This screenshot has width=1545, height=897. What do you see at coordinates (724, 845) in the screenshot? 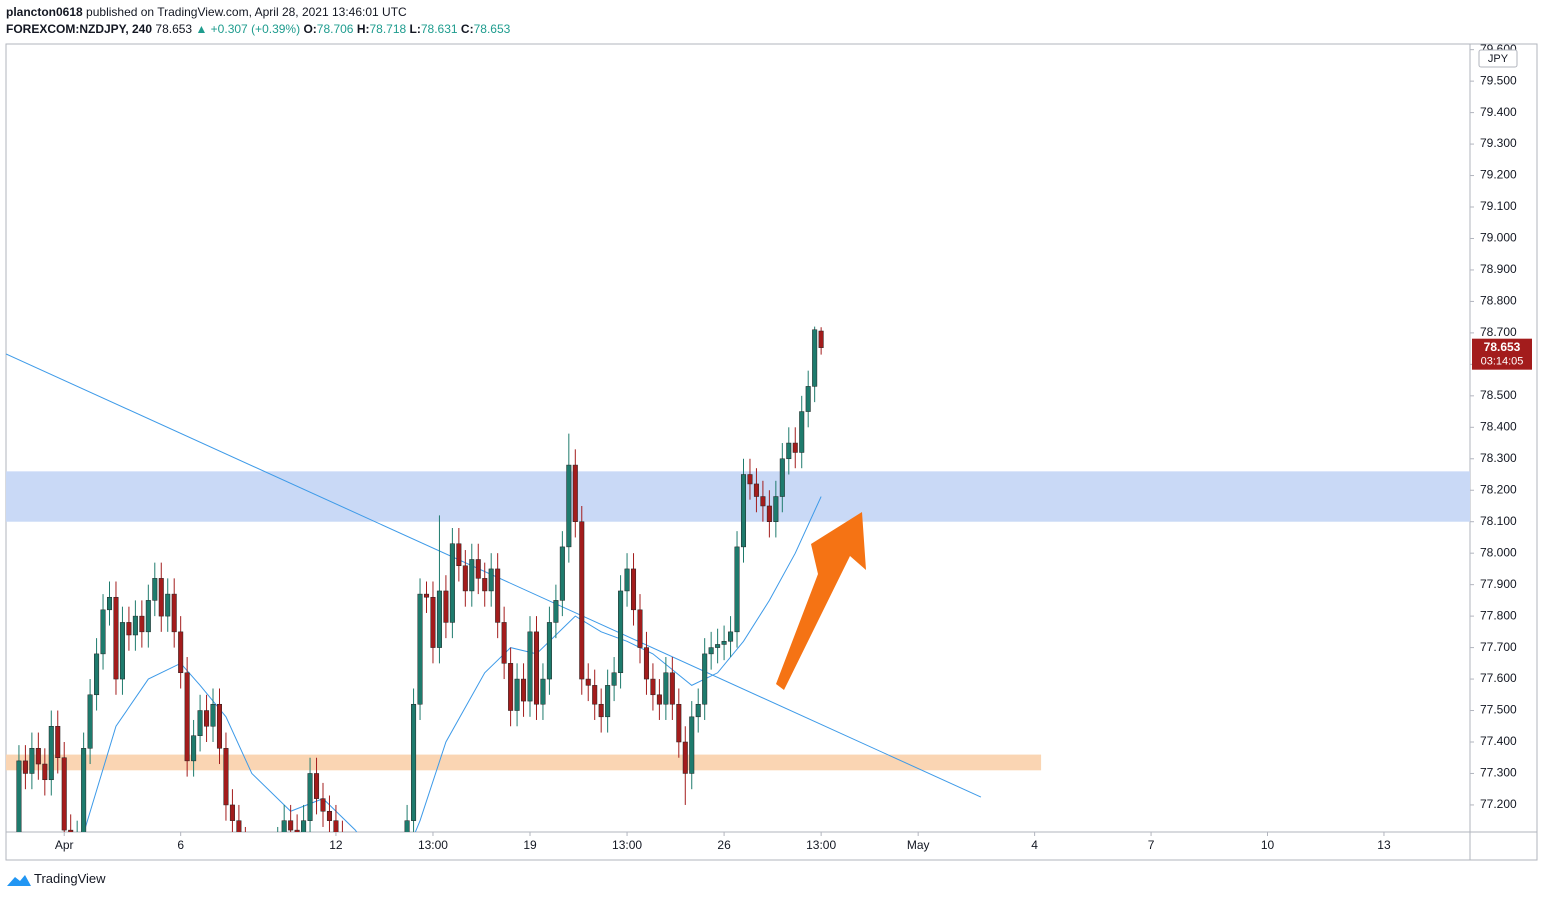
I see `x-tick-label: 26` at bounding box center [724, 845].